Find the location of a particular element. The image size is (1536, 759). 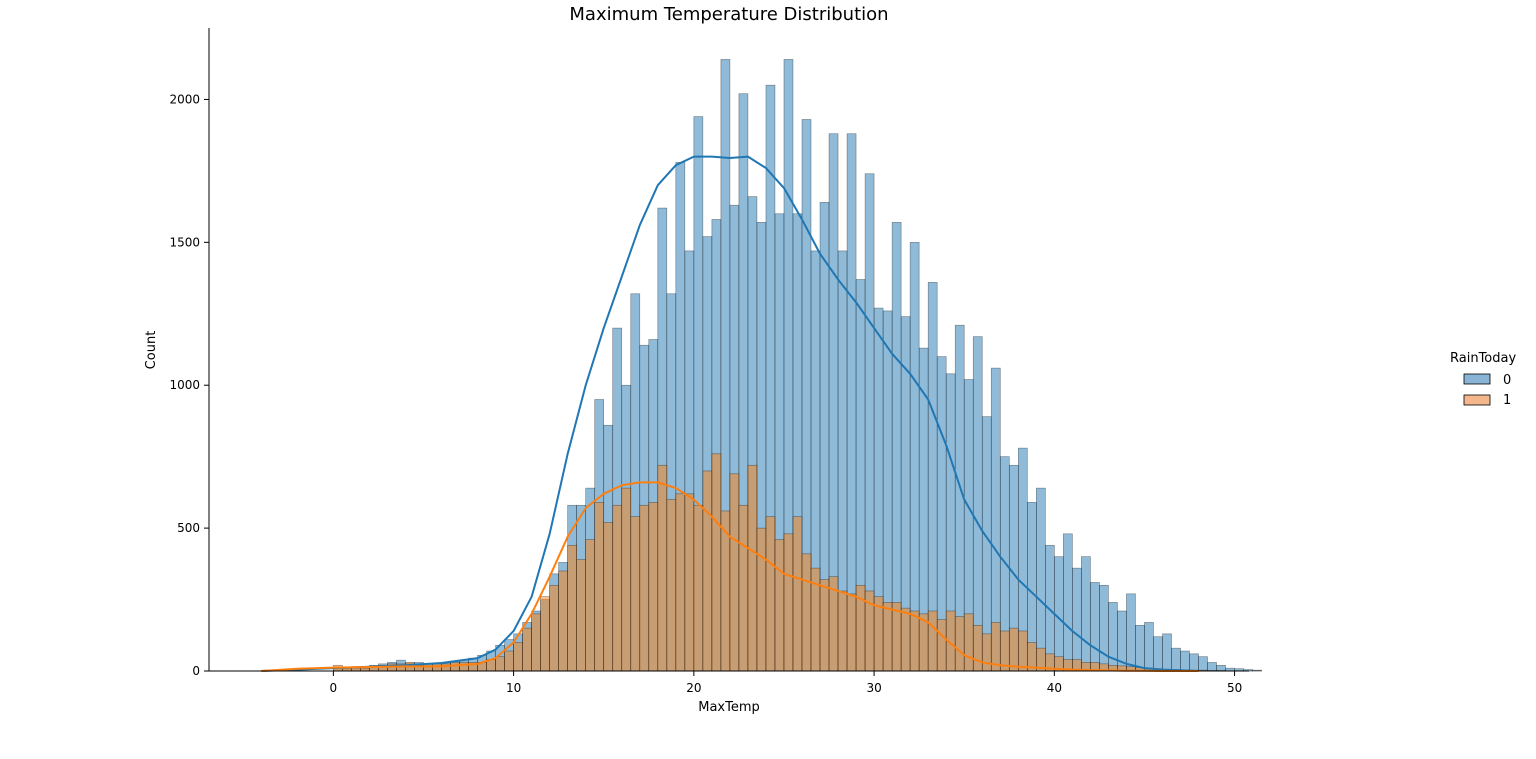

x-tick-label: 20 is located at coordinates (693, 688).